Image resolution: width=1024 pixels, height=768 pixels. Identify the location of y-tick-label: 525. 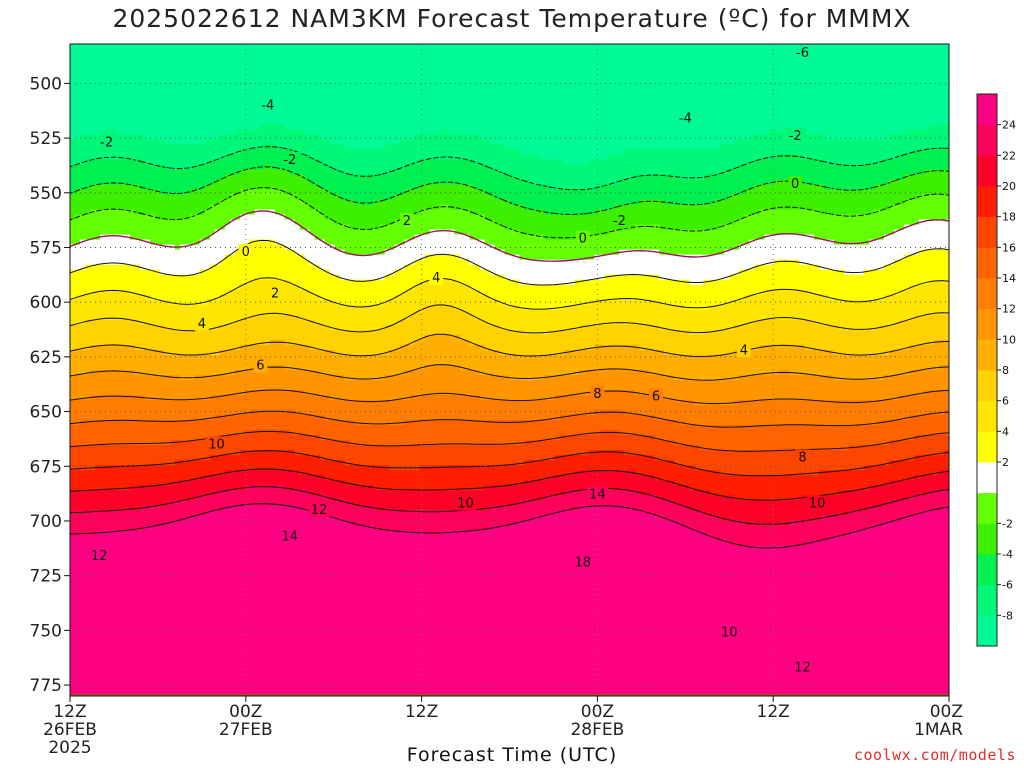
(46, 139).